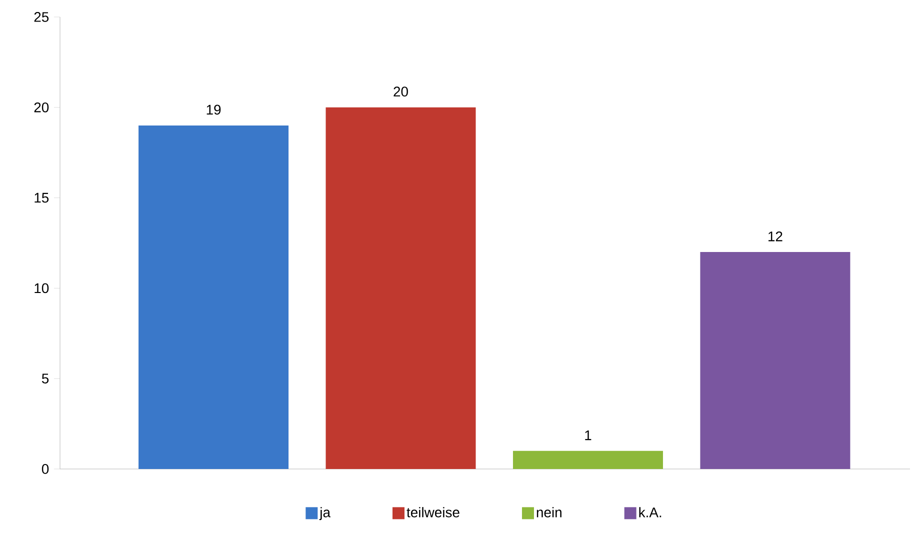 The height and width of the screenshot is (535, 913). I want to click on legend-label: teilweise, so click(433, 512).